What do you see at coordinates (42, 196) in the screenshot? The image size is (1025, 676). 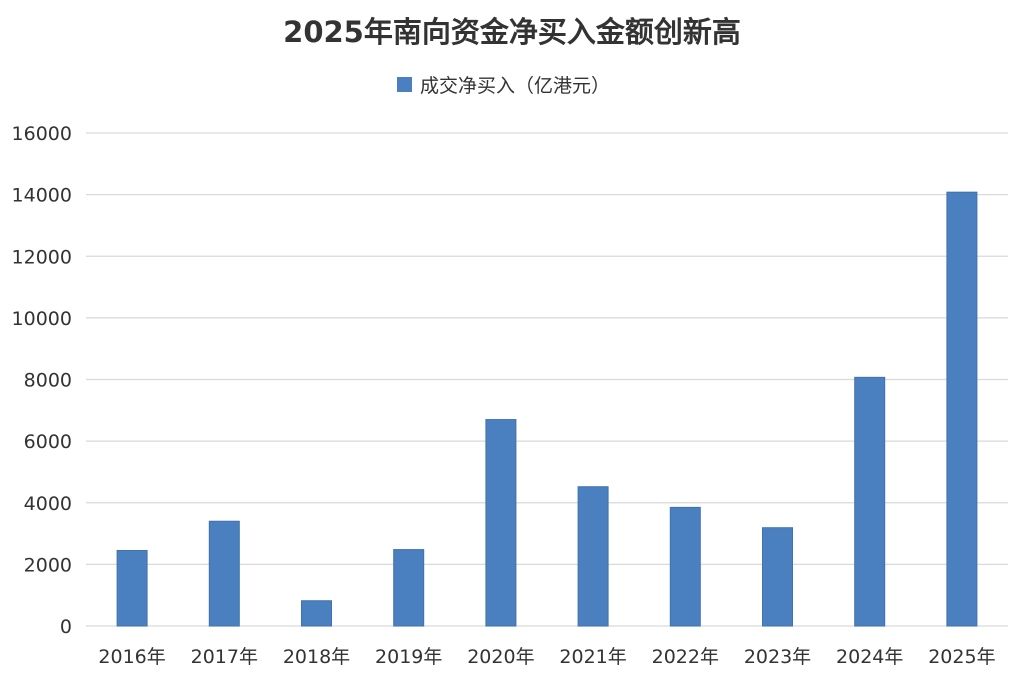 I see `y-tick-label: 14000` at bounding box center [42, 196].